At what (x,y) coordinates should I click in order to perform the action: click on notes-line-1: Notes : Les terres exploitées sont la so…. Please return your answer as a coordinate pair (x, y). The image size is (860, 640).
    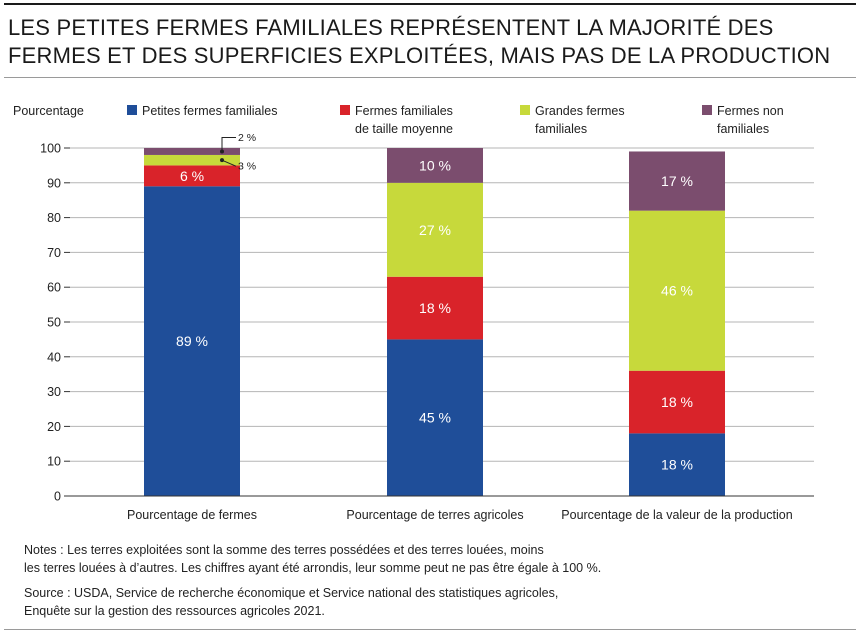
    Looking at the image, I should click on (284, 550).